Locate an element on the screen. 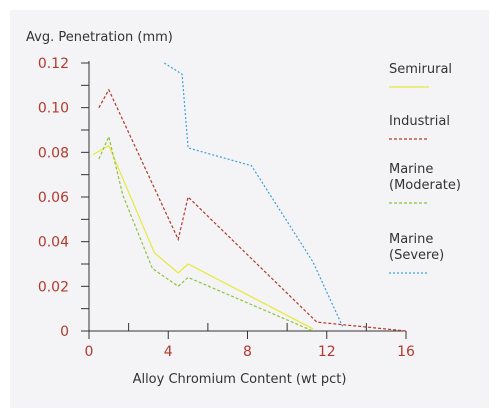 The image size is (499, 418). legend-label-3: Marine is located at coordinates (411, 239).